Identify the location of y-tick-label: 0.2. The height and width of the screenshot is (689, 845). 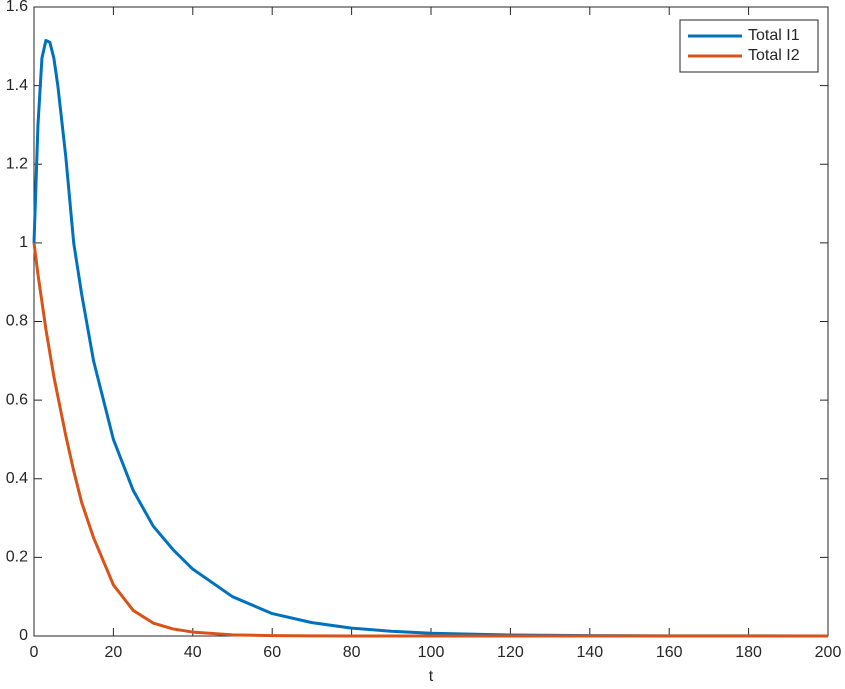
(17, 557).